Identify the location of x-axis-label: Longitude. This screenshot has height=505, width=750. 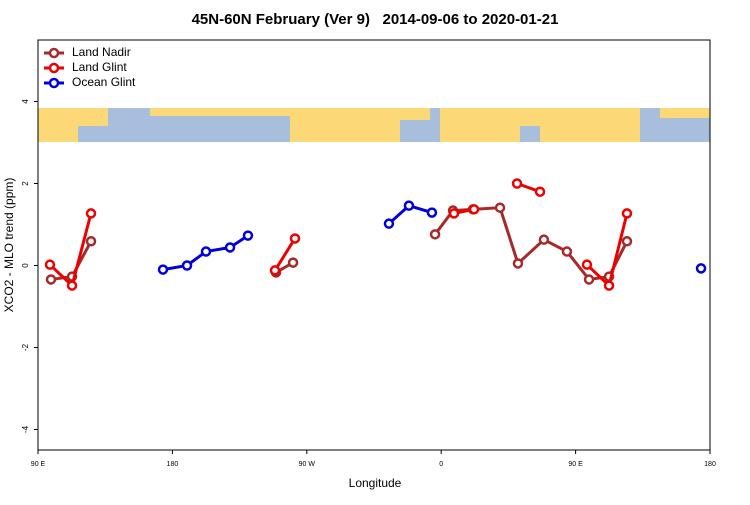
(375, 483).